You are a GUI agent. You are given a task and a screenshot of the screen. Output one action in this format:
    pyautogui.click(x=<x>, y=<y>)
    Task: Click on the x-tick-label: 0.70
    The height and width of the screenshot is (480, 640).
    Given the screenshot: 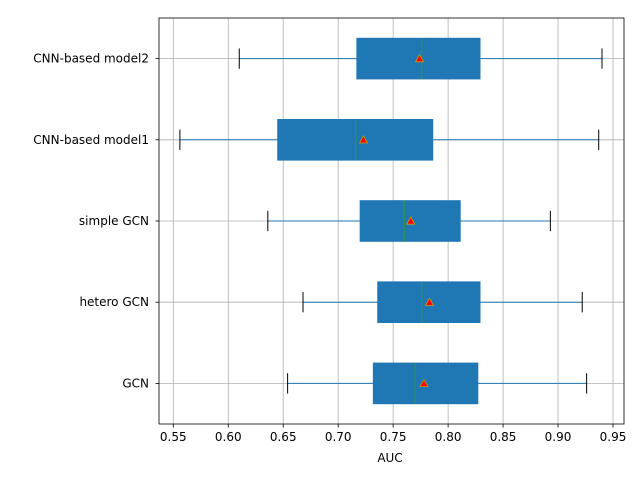 What is the action you would take?
    pyautogui.click(x=338, y=437)
    